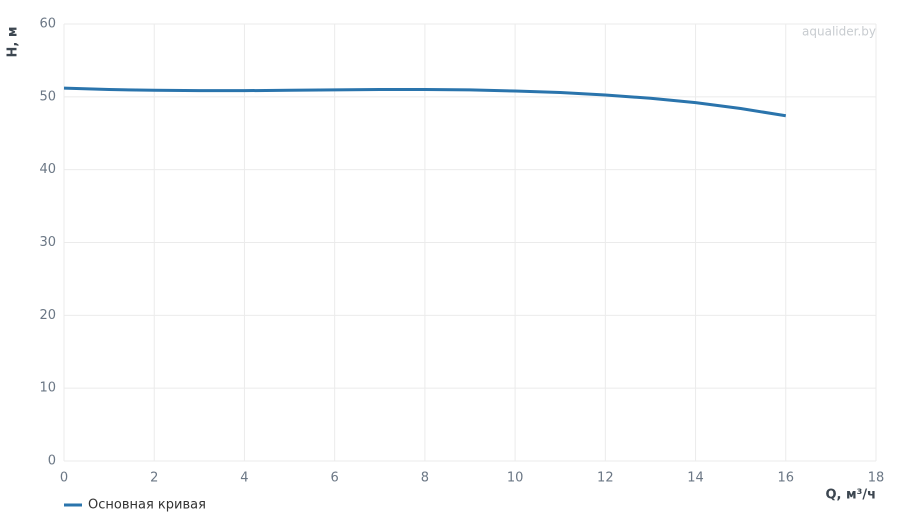 This screenshot has height=520, width=900. Describe the element at coordinates (47, 24) in the screenshot. I see `y-tick-label: 60` at that location.